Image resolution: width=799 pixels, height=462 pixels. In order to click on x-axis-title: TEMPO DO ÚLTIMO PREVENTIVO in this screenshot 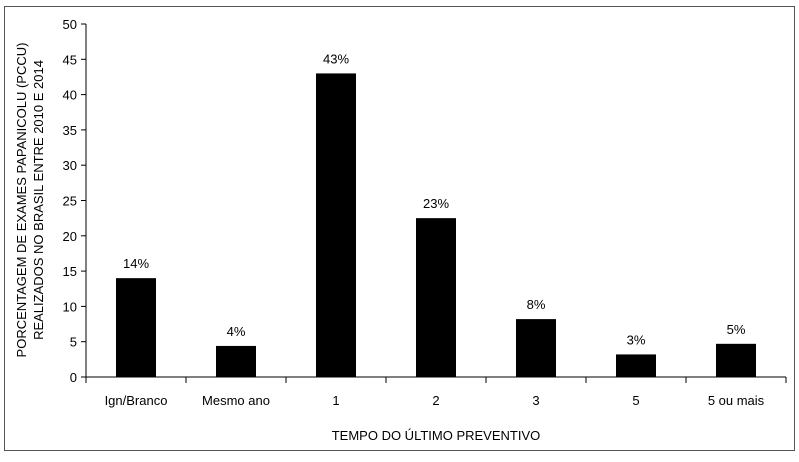, I will do `click(436, 435)`.